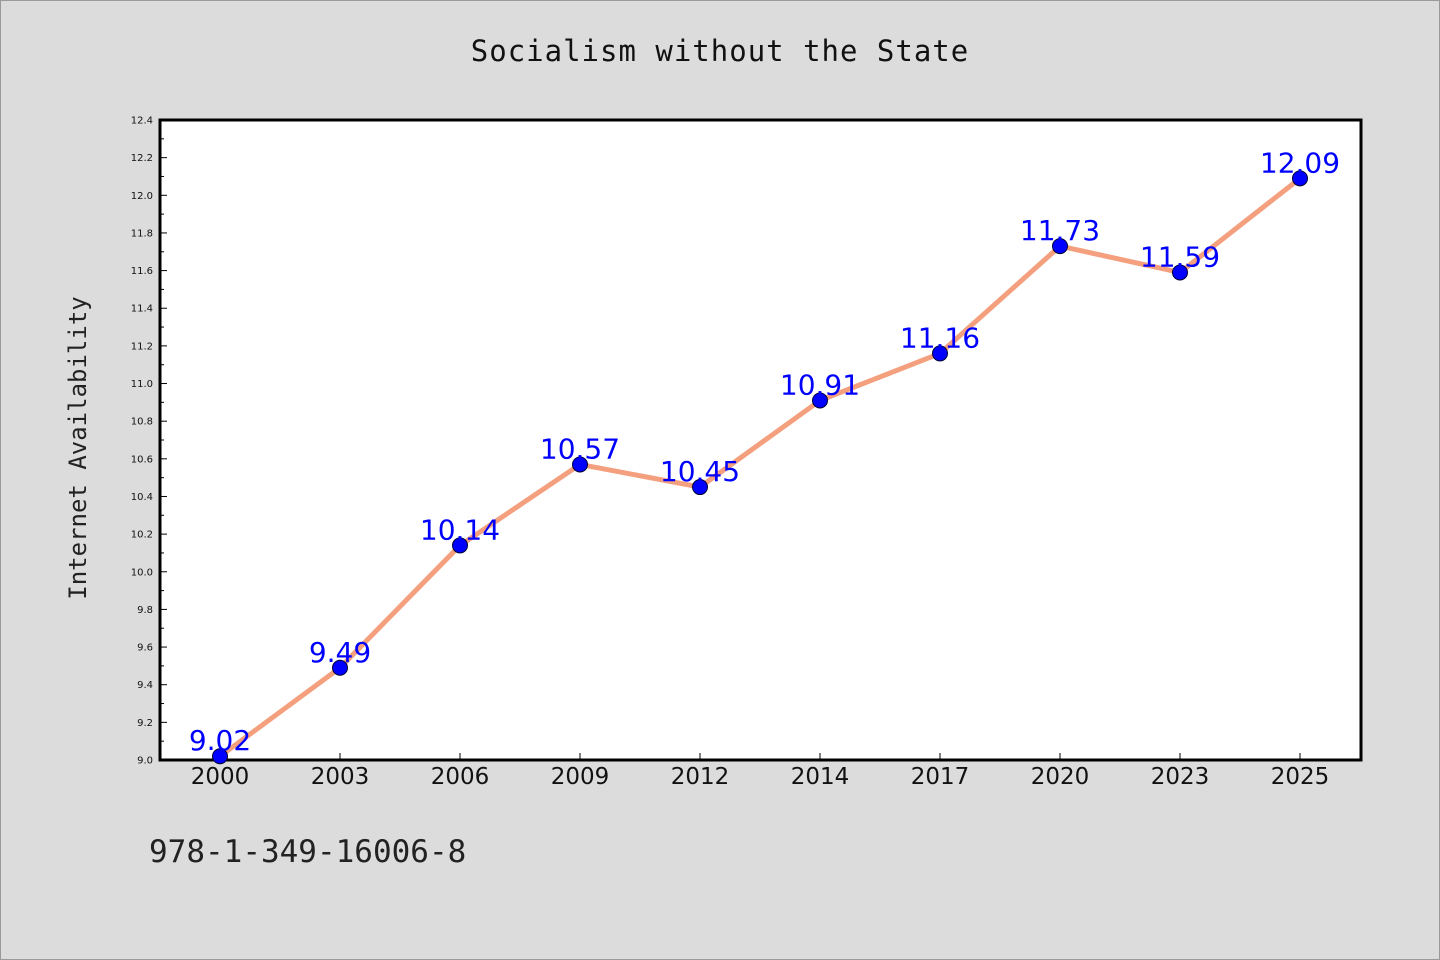 The image size is (1440, 960). Describe the element at coordinates (142, 158) in the screenshot. I see `y-tick-label: 12.2` at that location.